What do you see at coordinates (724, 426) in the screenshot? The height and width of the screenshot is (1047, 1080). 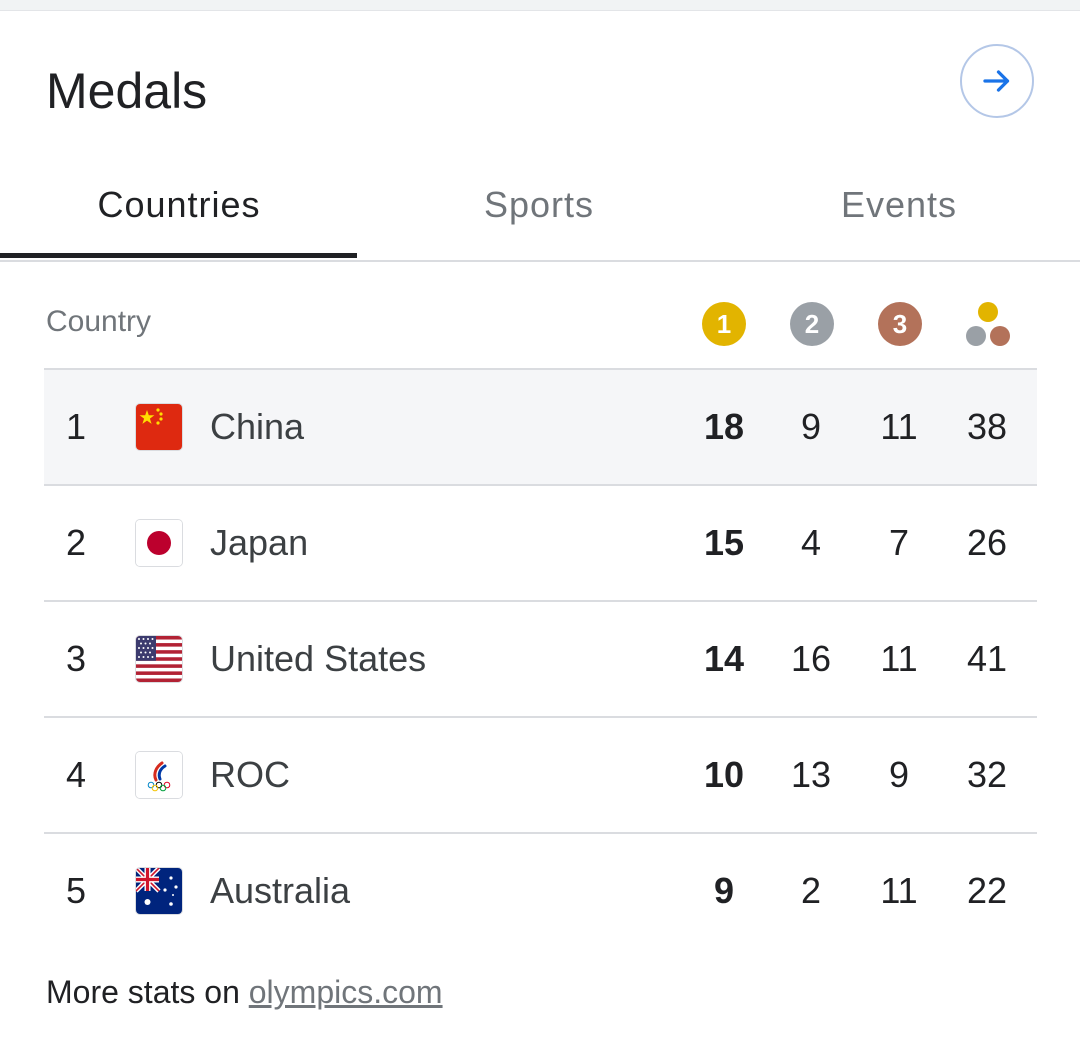 I see `gold-count: 18` at bounding box center [724, 426].